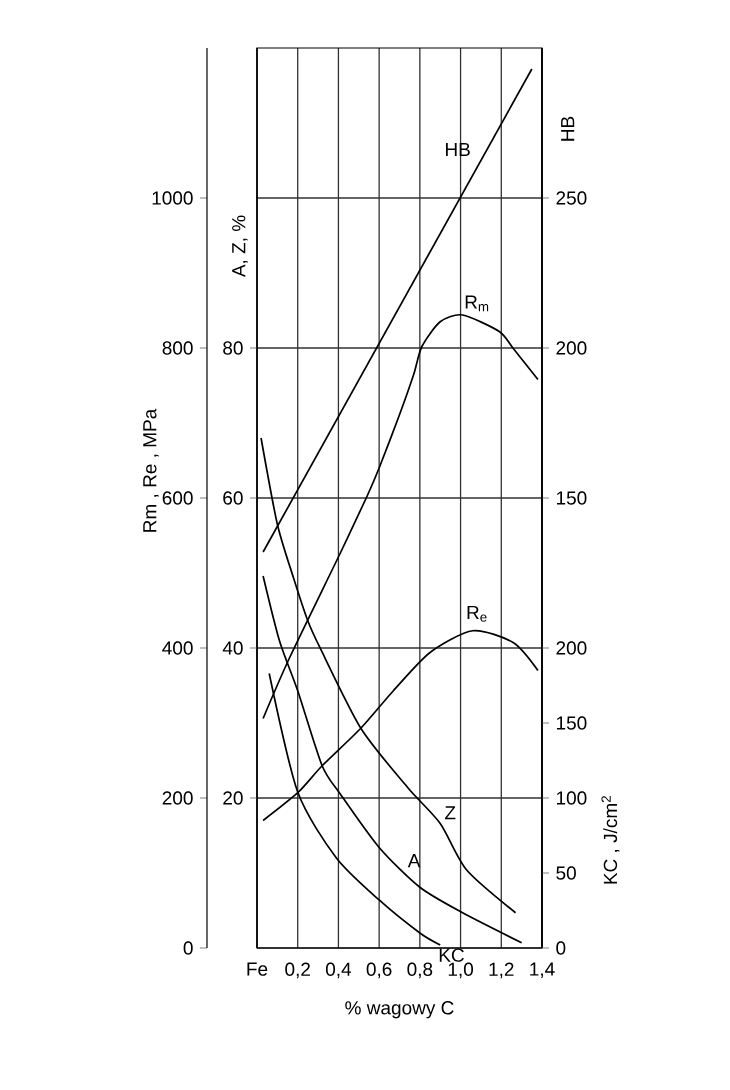  I want to click on y2-axis-title: A, Z, %, so click(240, 246).